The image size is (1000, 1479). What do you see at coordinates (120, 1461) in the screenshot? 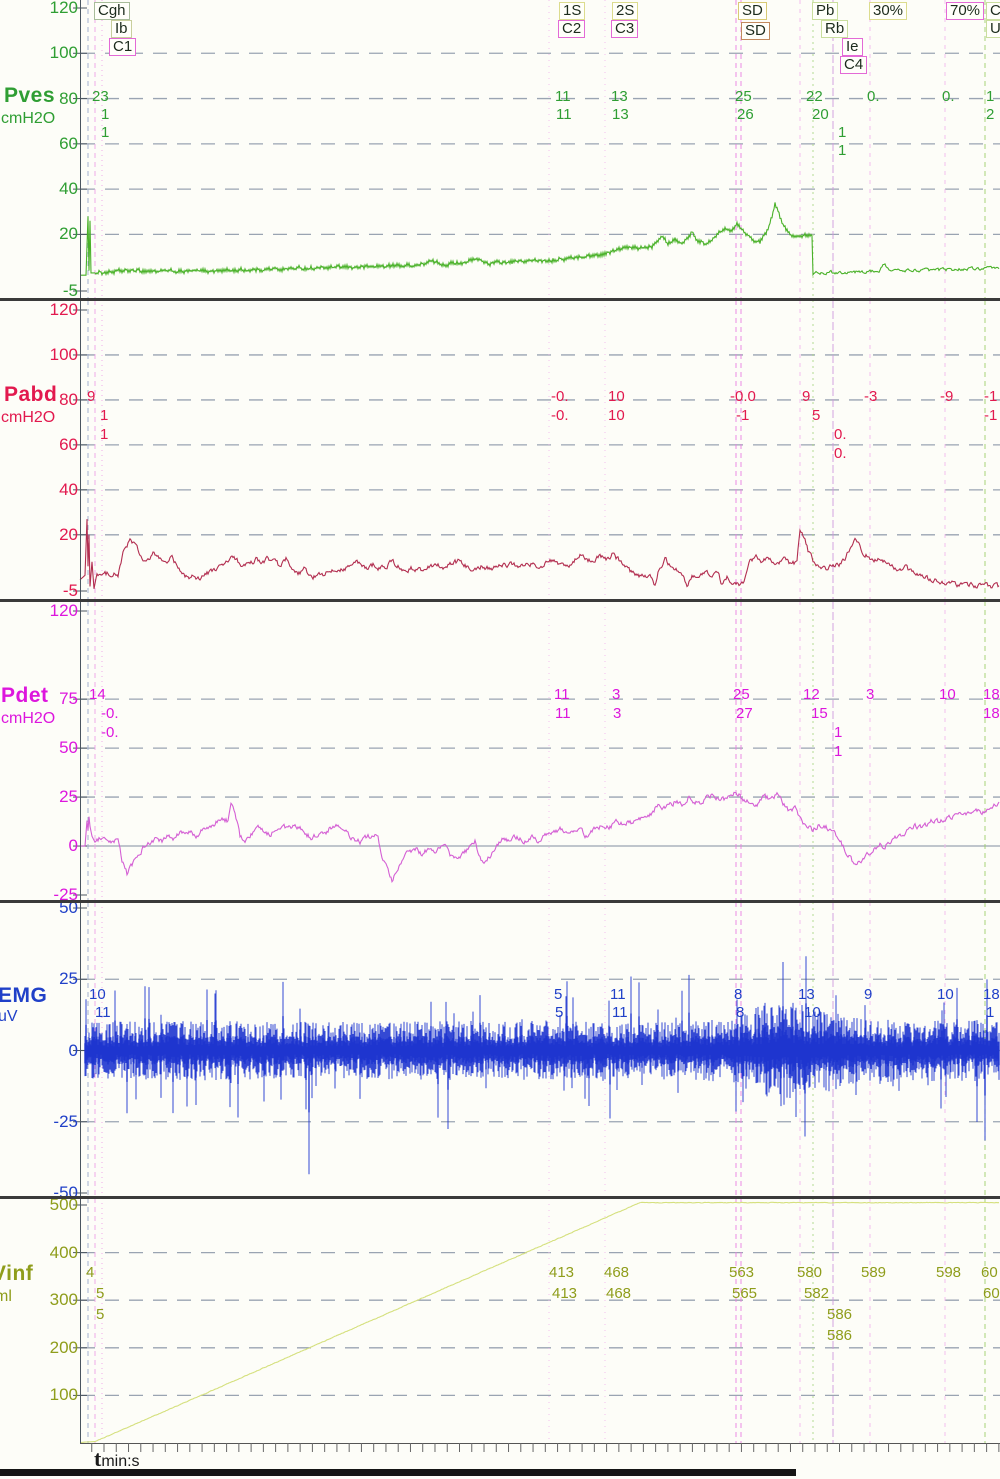
I see `time-unit: min:s` at bounding box center [120, 1461].